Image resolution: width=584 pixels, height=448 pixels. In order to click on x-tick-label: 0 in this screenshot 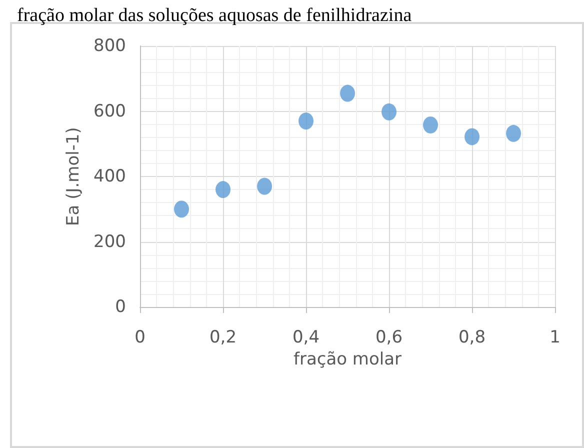, I will do `click(140, 338)`.